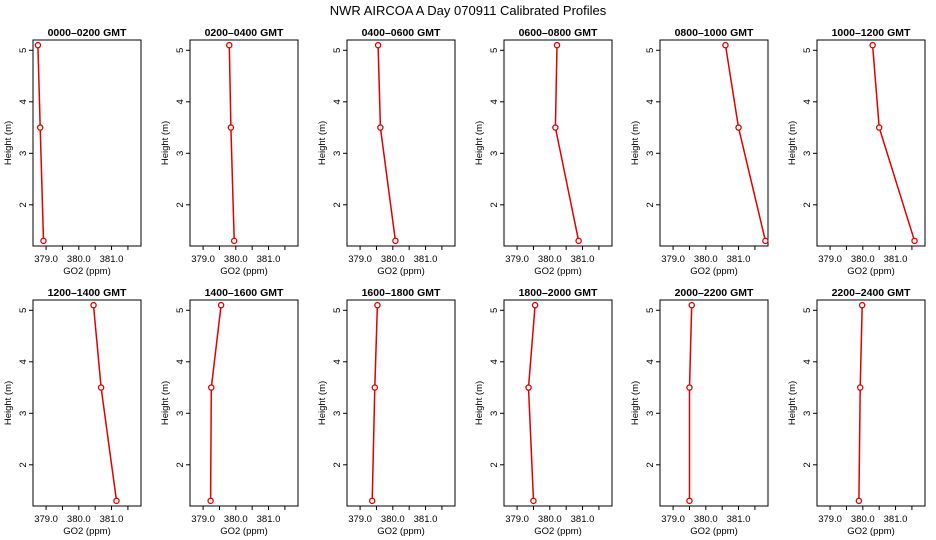 This screenshot has width=936, height=540. I want to click on panel-title: 1600–1800 GMT, so click(401, 293).